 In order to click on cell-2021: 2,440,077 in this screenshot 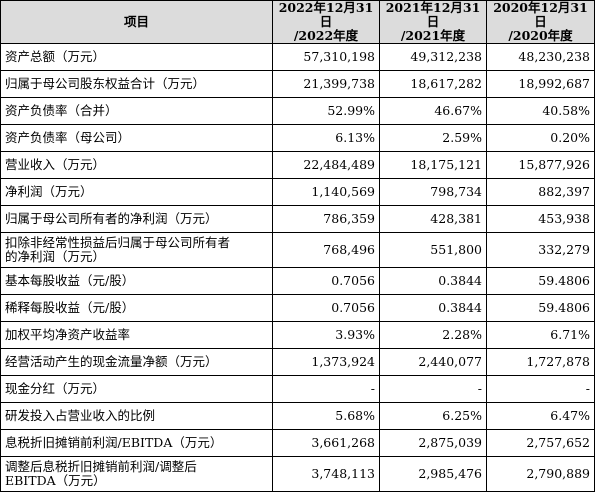, I will do `click(433, 362)`.